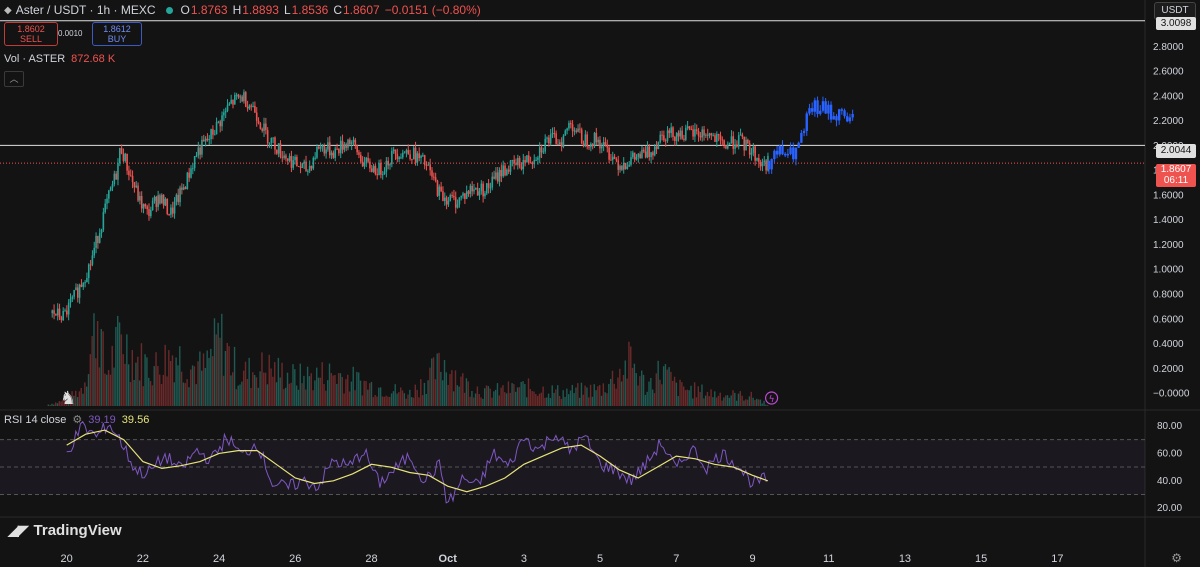 The width and height of the screenshot is (1200, 567). I want to click on gear-icon: ⚙, so click(77, 420).